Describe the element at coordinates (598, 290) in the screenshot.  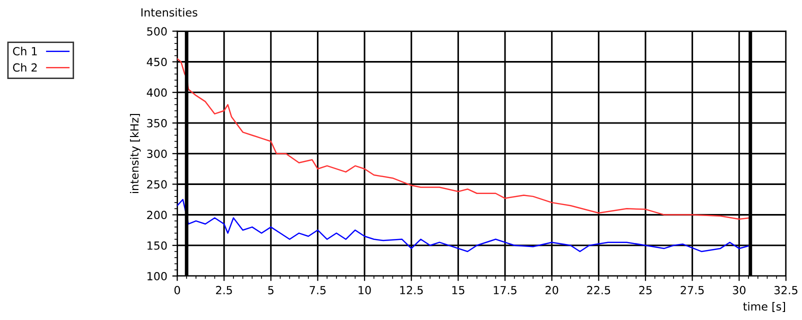
I see `x-tick-label: 22.5` at that location.